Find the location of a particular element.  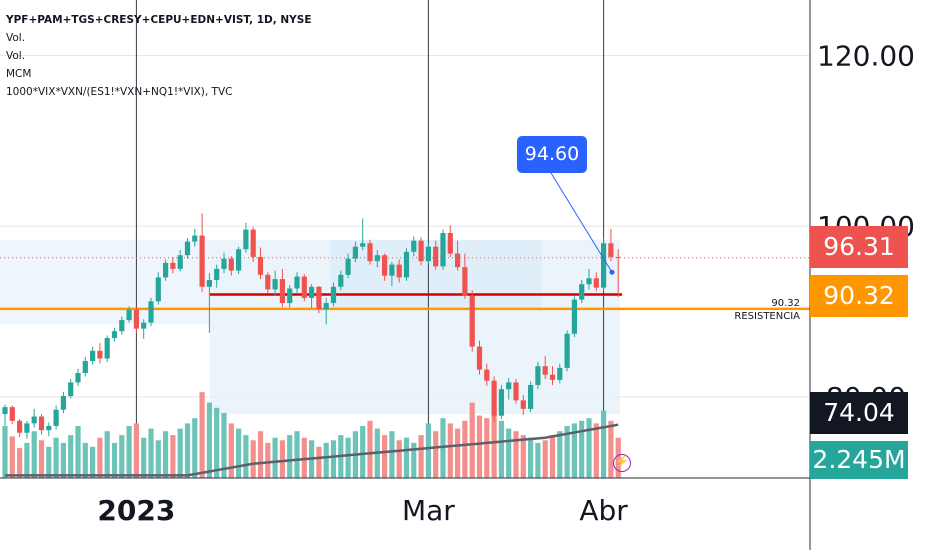

callout-leader-line is located at coordinates (581, 222).